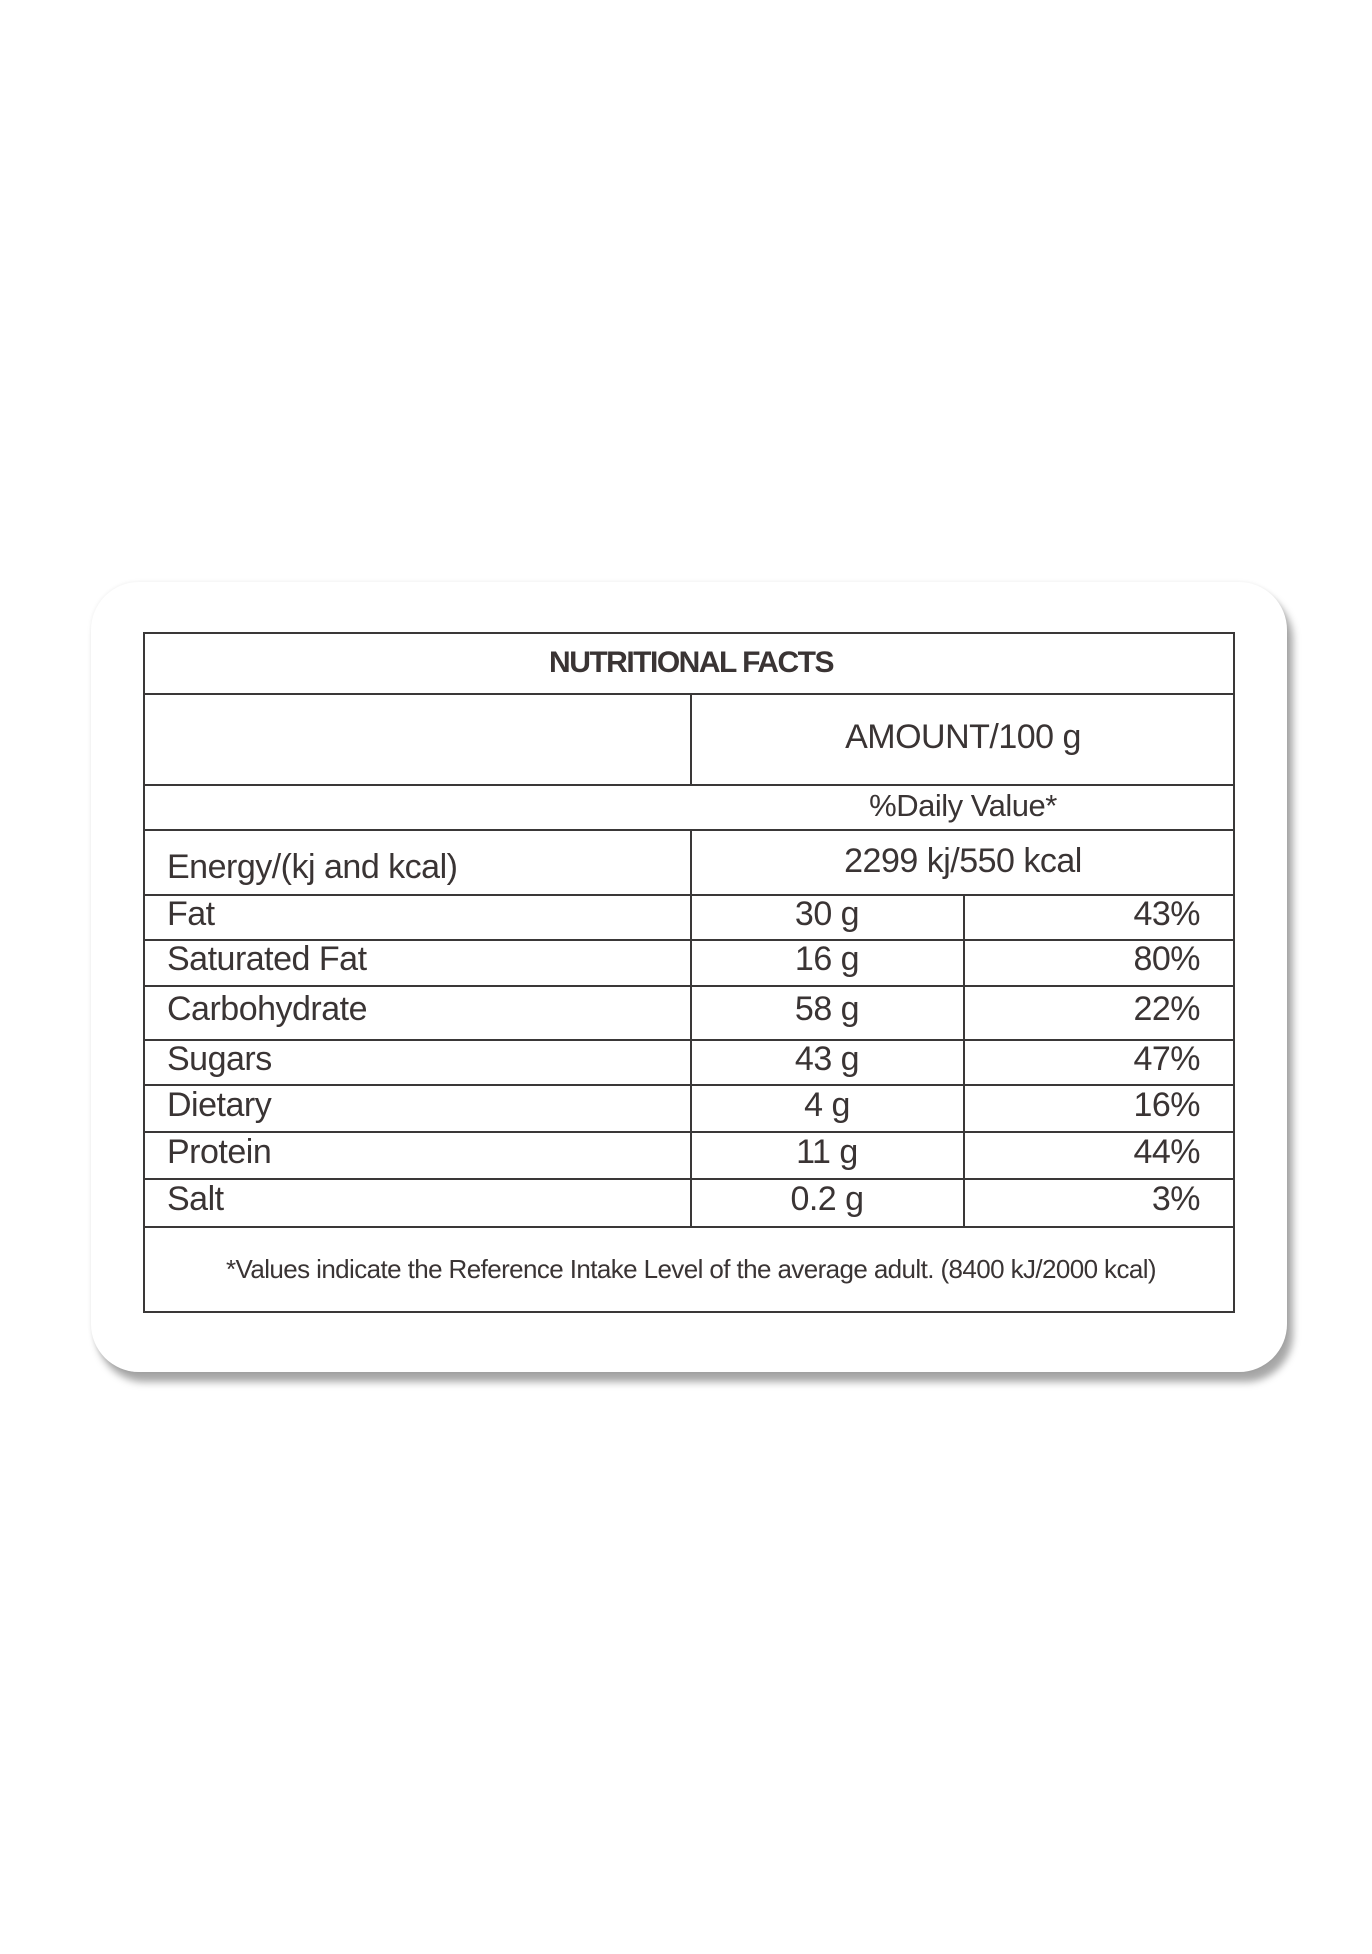 This screenshot has width=1372, height=1954. Describe the element at coordinates (312, 867) in the screenshot. I see `energy-label: Energy/(kj and kcal)` at that location.